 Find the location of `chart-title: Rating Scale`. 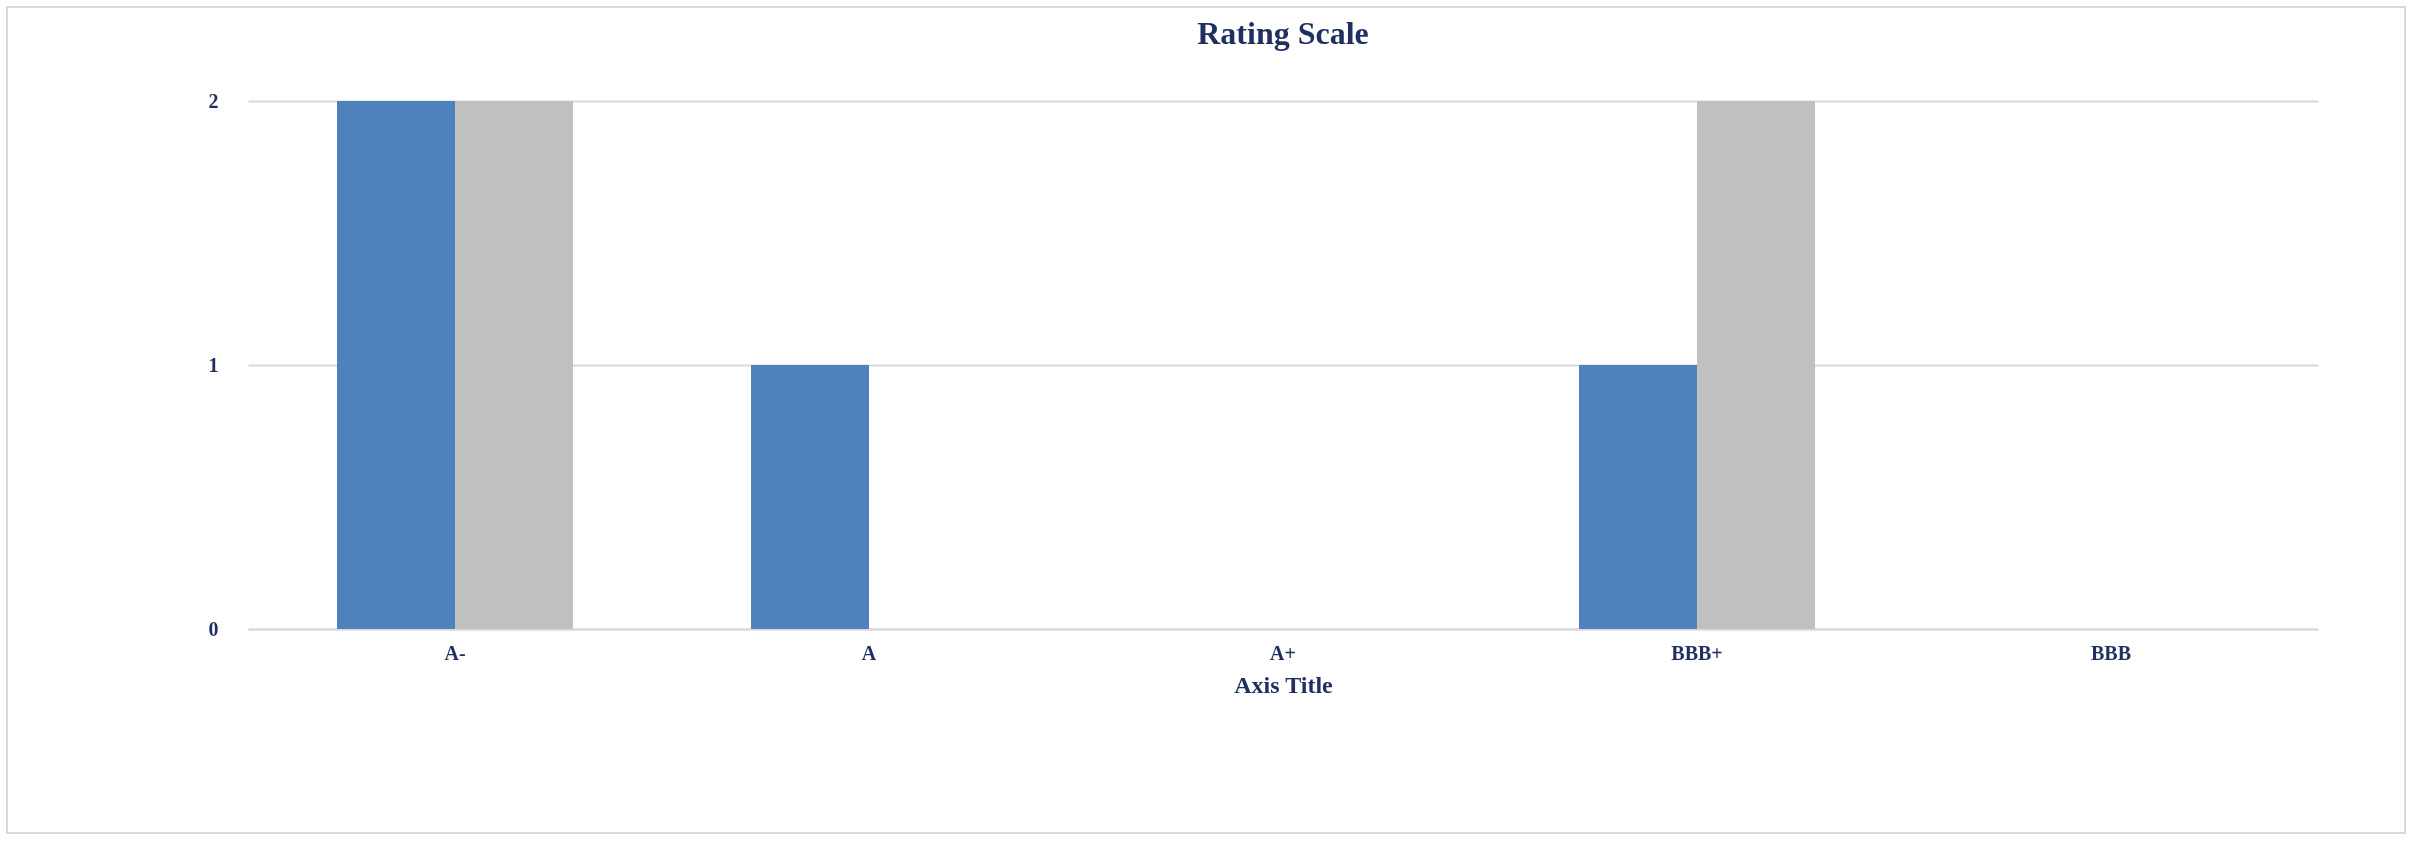

chart-title: Rating Scale is located at coordinates (1283, 33).